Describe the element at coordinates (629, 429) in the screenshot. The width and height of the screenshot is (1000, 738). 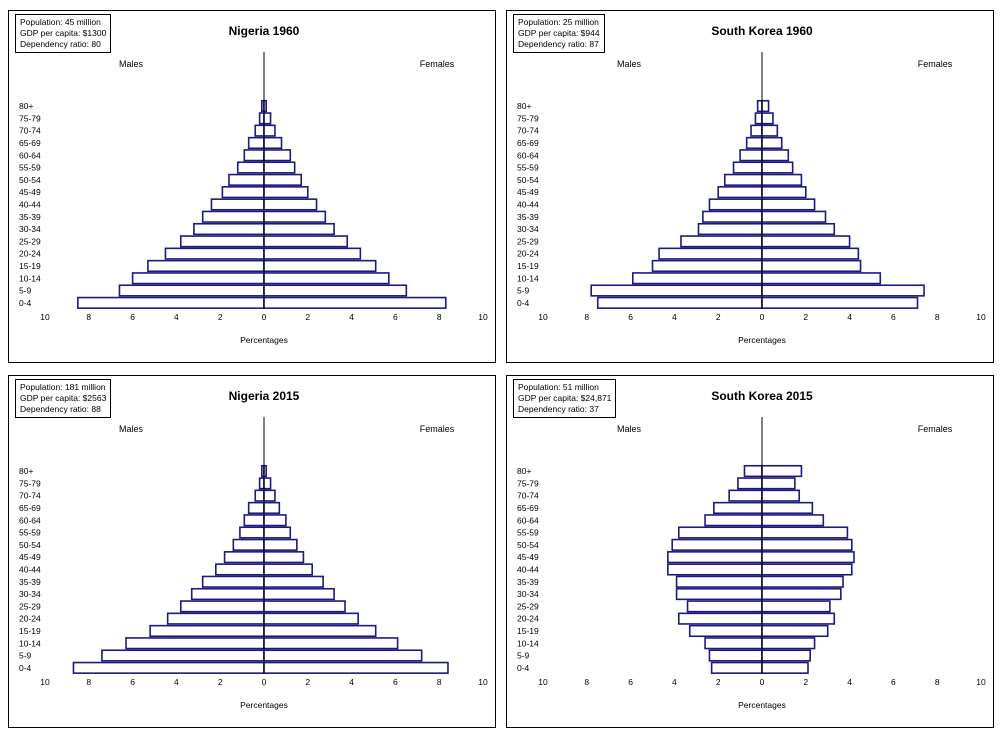
I see `males-label: Males` at that location.